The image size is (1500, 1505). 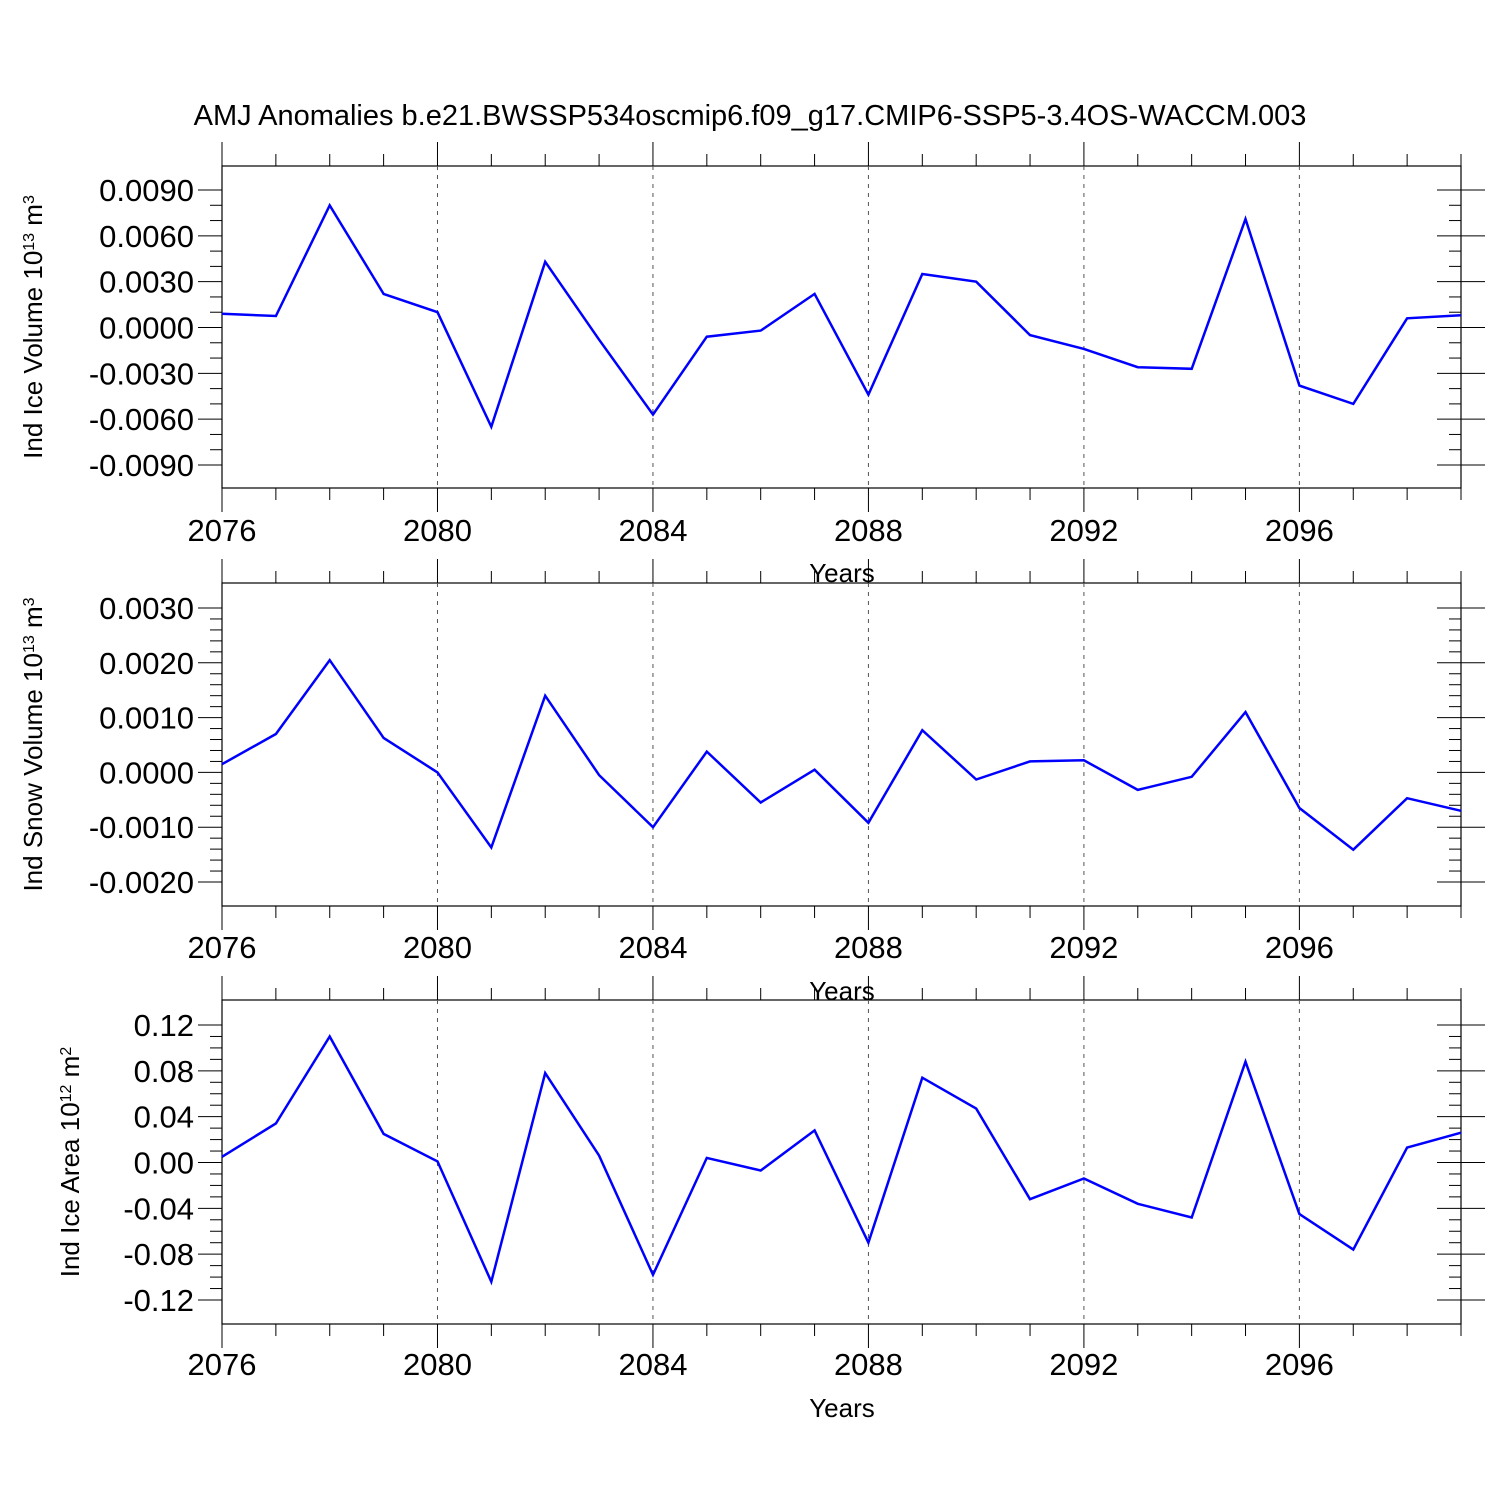 What do you see at coordinates (141, 419) in the screenshot?
I see `y-tick-label: -0.0060` at bounding box center [141, 419].